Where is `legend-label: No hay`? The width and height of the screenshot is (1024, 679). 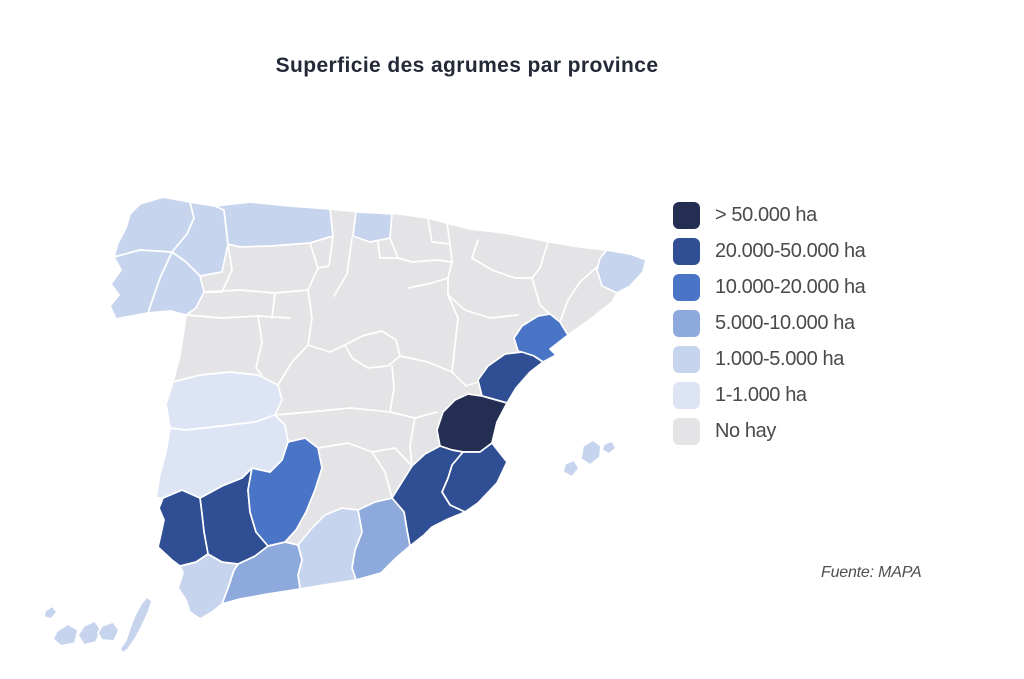 legend-label: No hay is located at coordinates (745, 431).